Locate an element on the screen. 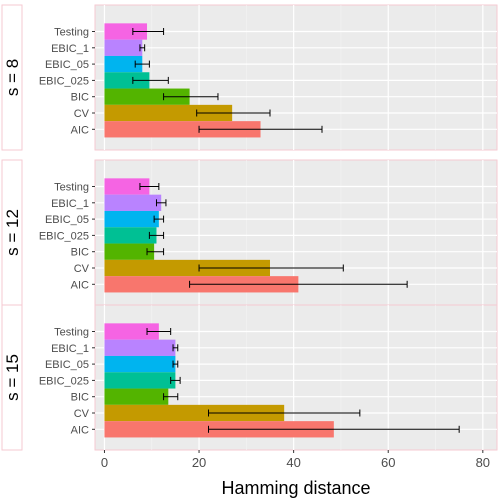  x-tick-label: 80 is located at coordinates (483, 462).